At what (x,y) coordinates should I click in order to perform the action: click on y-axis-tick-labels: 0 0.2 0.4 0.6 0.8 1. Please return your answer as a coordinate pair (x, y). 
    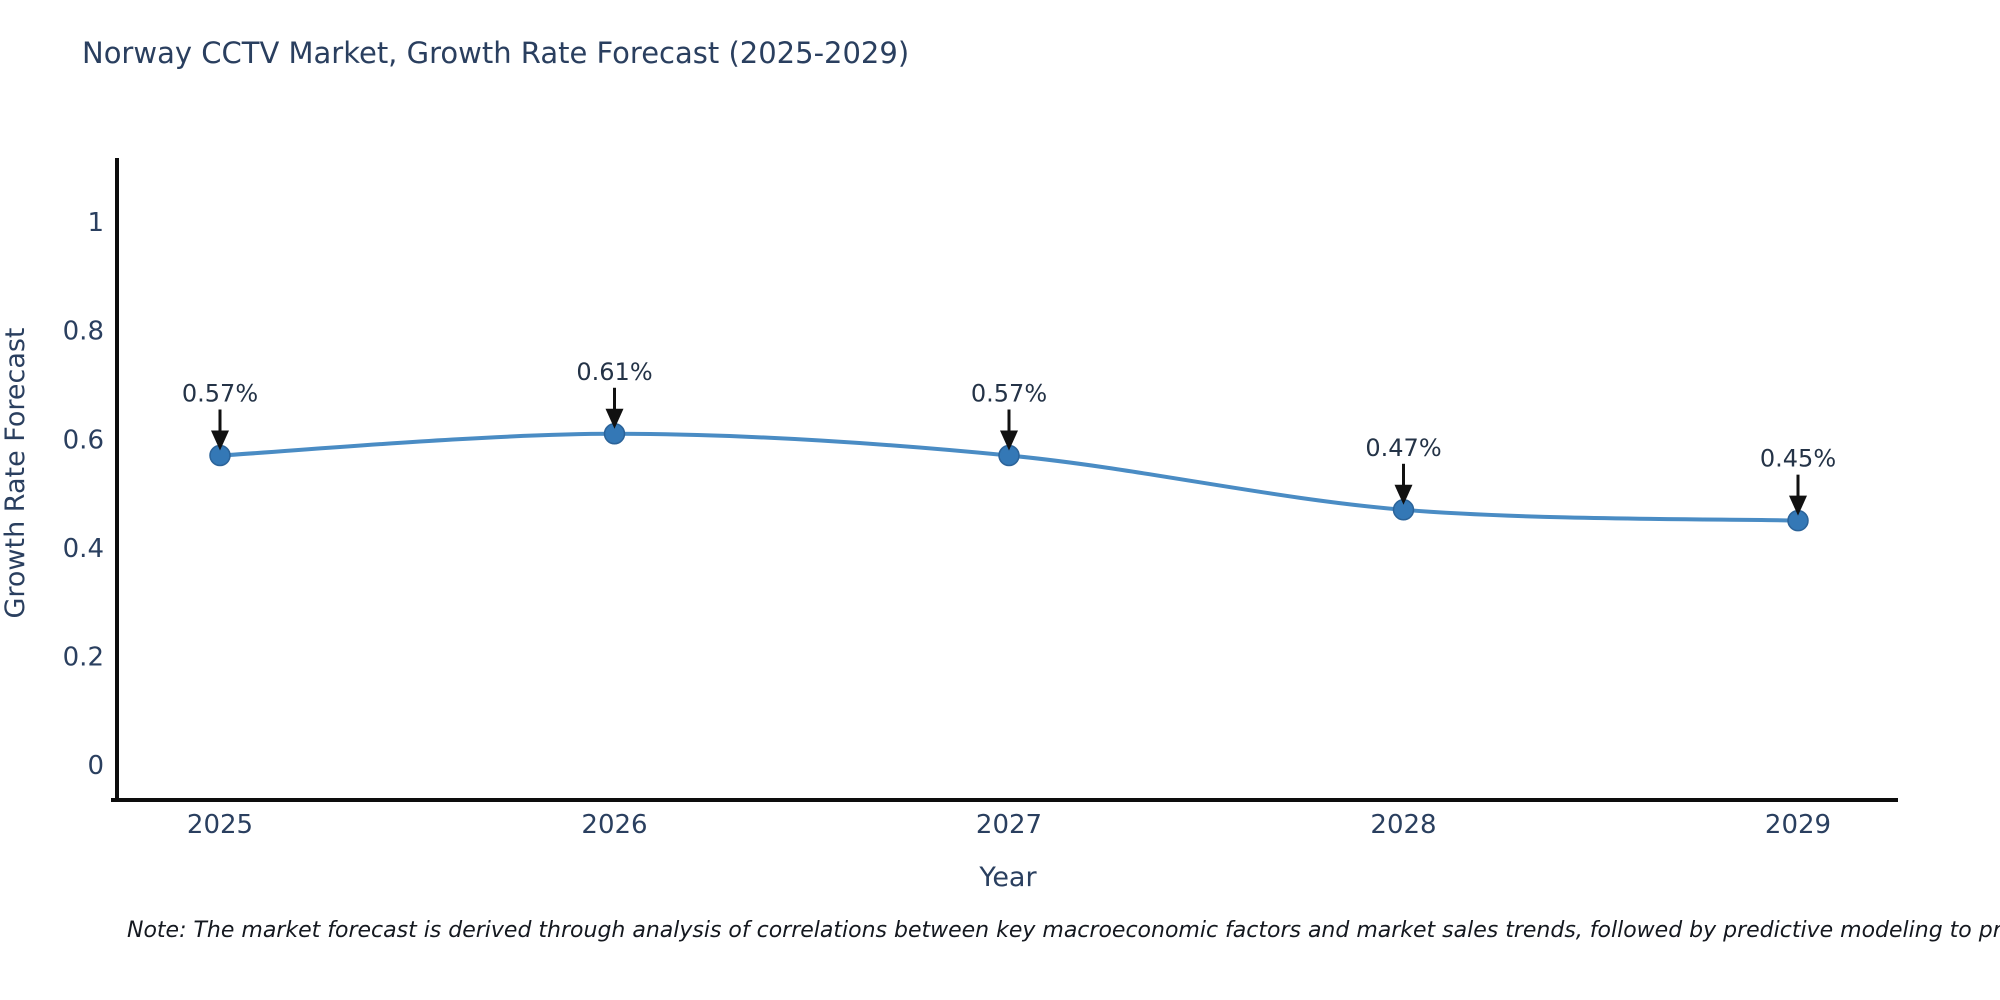
    Looking at the image, I should click on (83, 494).